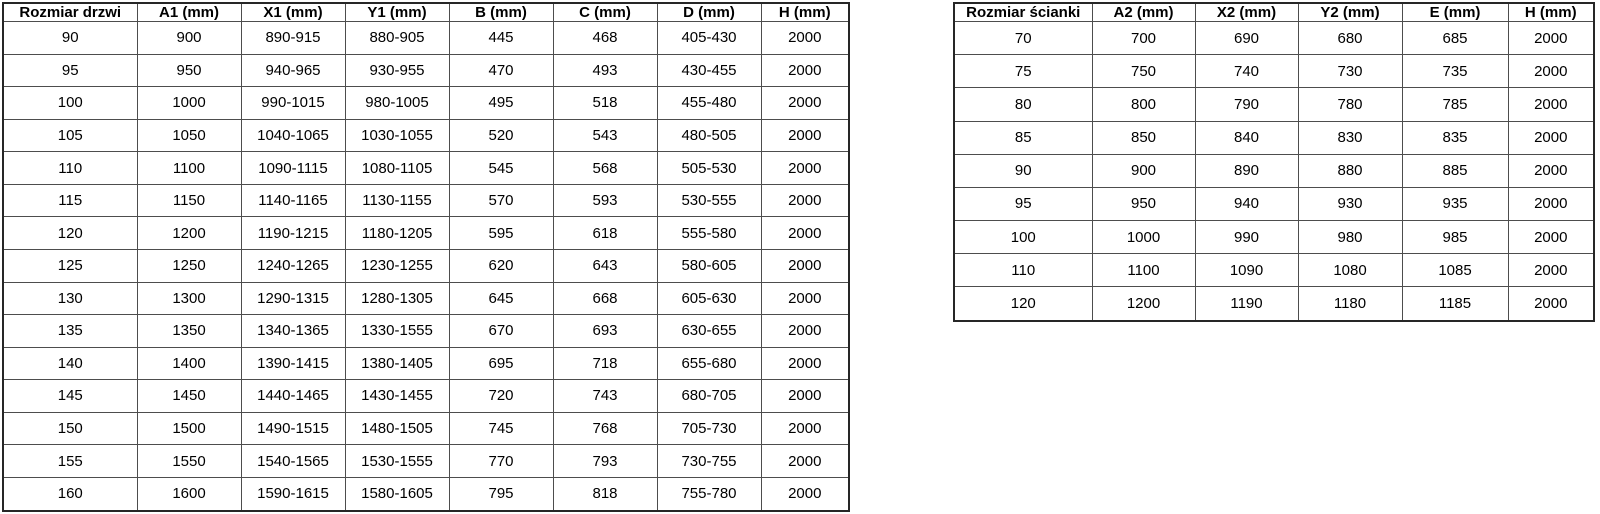  What do you see at coordinates (1246, 71) in the screenshot?
I see `table-cell: 740` at bounding box center [1246, 71].